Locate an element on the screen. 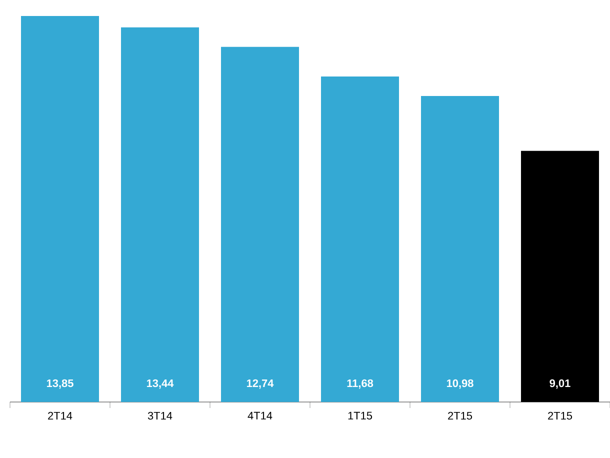 This screenshot has width=610, height=458. data-label: 13,85 is located at coordinates (60, 384).